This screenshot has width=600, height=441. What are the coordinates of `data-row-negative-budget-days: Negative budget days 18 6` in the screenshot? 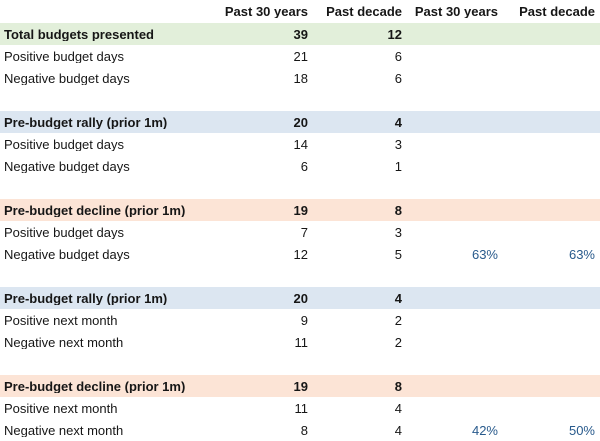 It's located at (300, 78).